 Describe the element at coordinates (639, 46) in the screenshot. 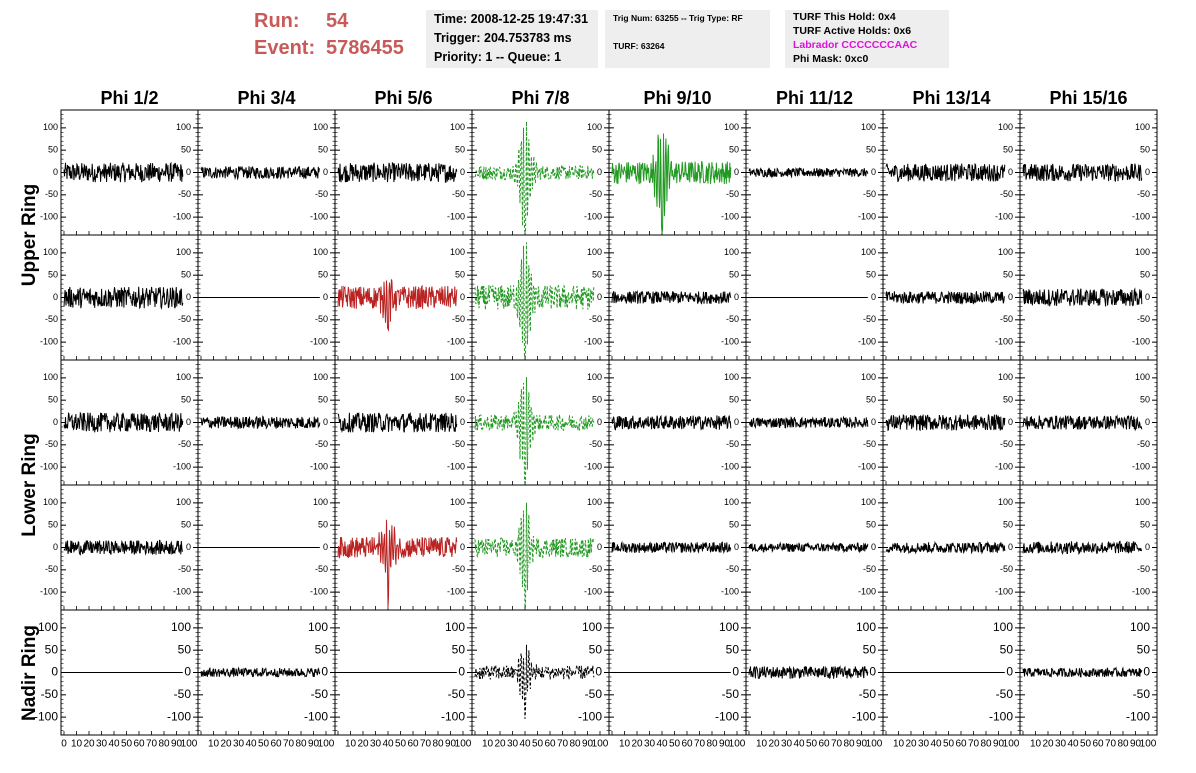

I see `turf-text: TURF: 63264` at that location.